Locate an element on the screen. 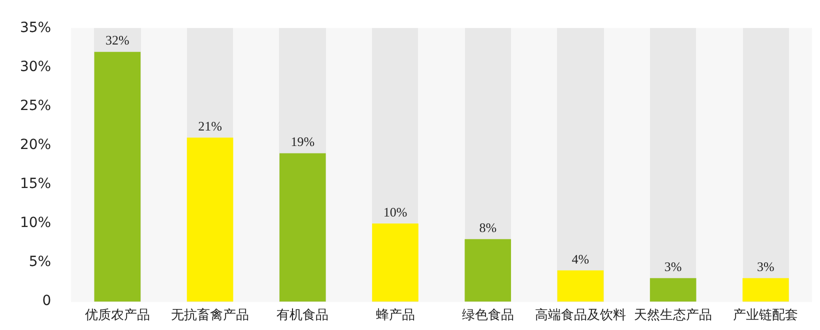  y-tick-label: 15% is located at coordinates (36, 184).